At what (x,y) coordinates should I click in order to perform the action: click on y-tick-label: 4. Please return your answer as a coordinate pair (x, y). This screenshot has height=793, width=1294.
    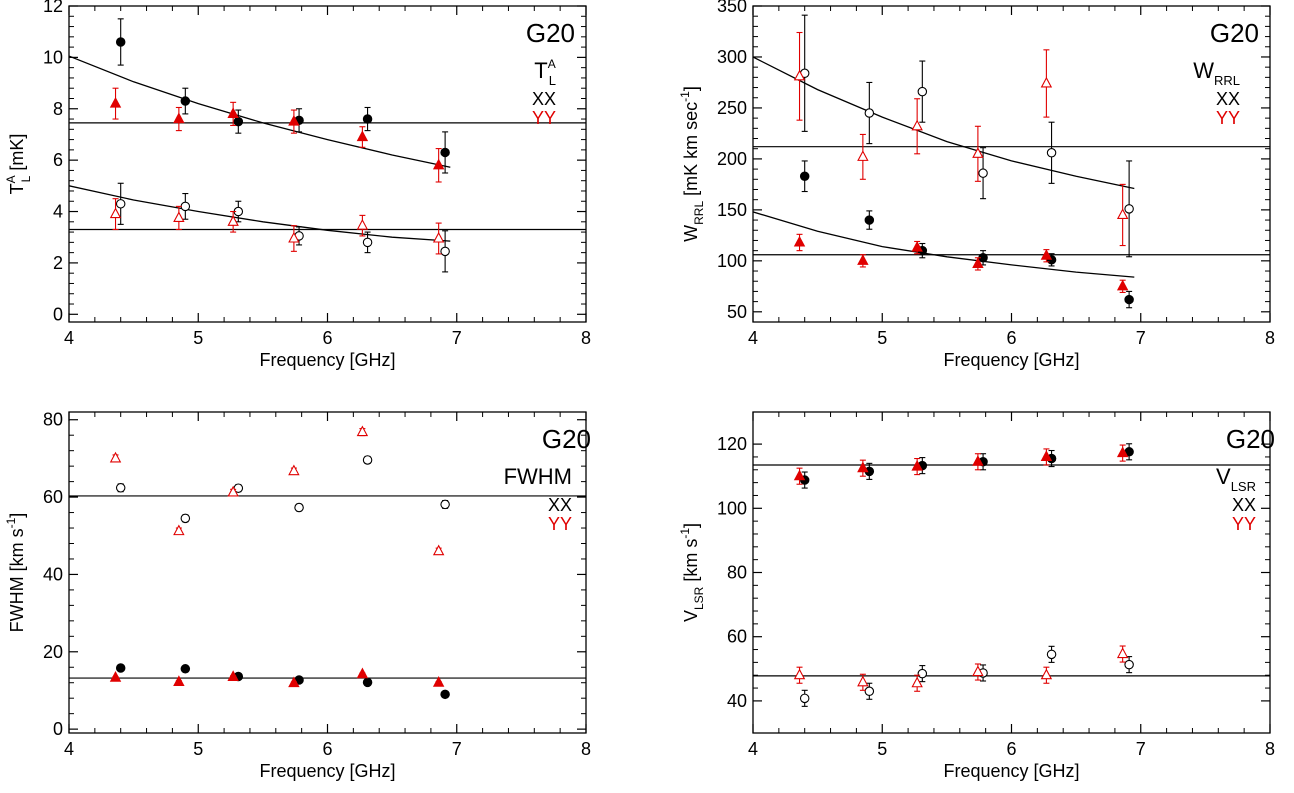
    Looking at the image, I should click on (58, 212).